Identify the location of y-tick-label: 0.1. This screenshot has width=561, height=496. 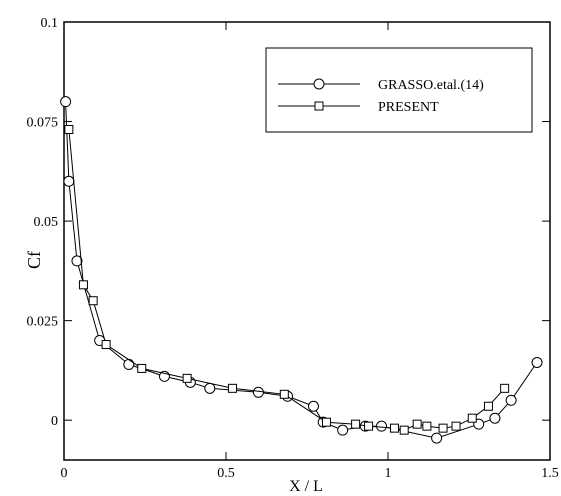
(50, 23).